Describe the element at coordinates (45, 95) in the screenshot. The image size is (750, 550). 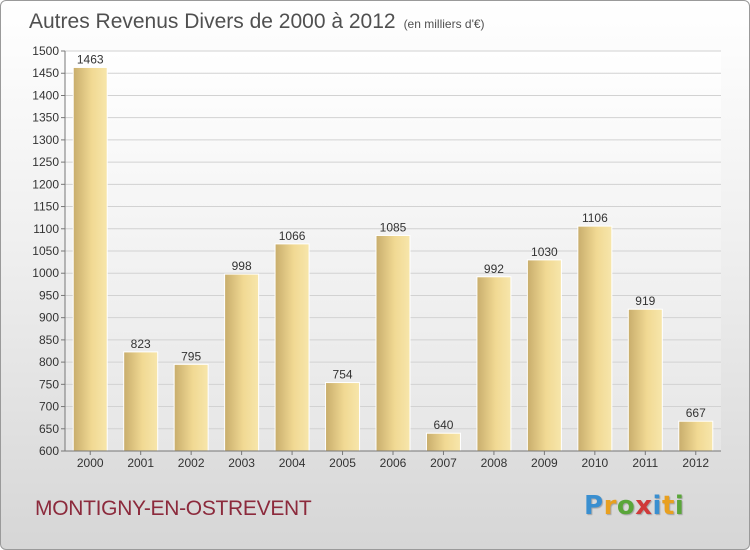
I see `y-tick-label: 1400` at that location.